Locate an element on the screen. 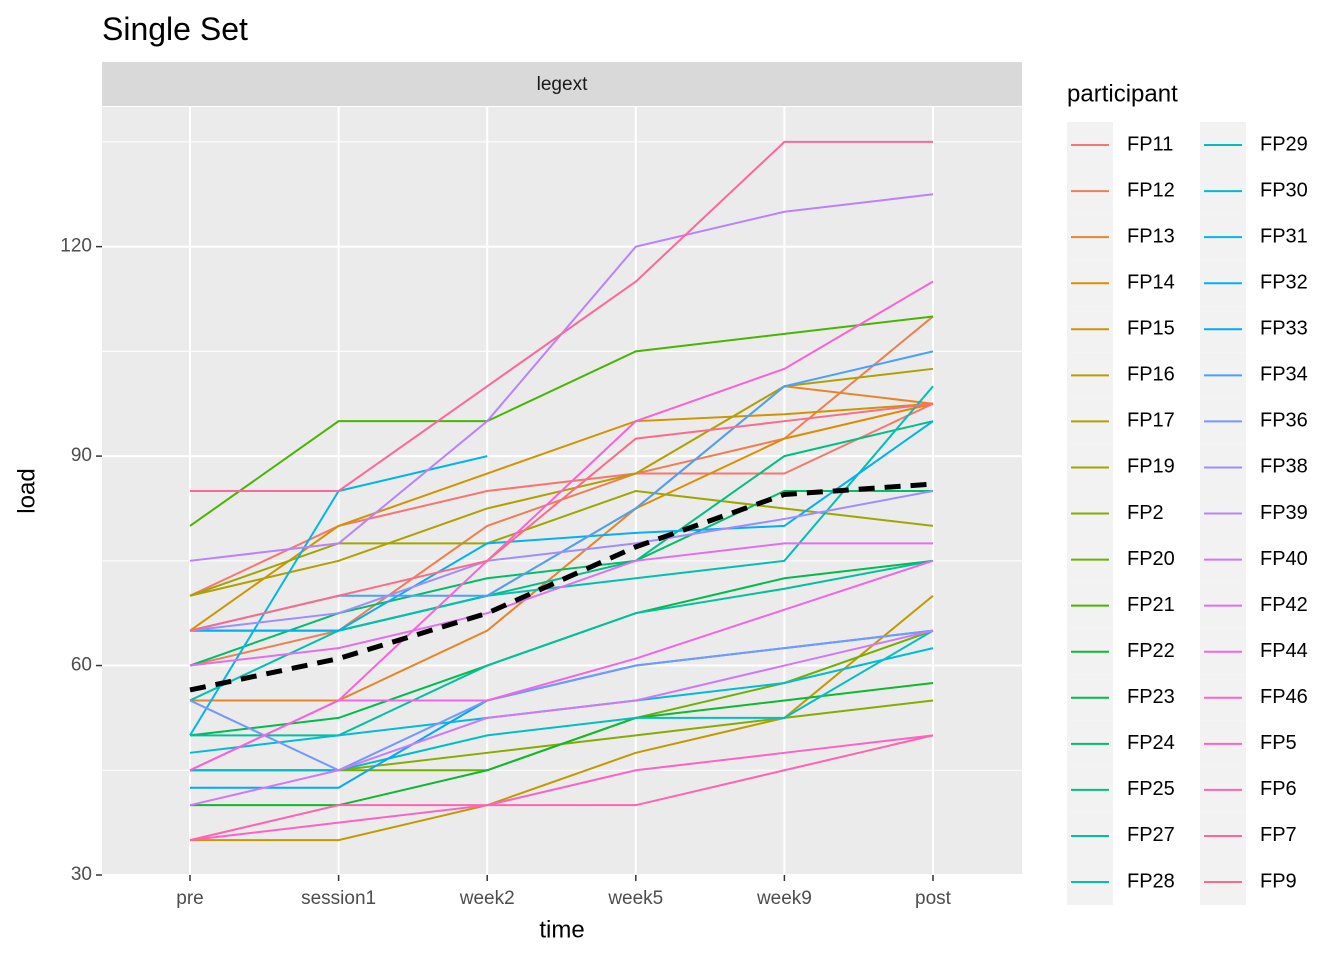 The image size is (1344, 960). legend-label: FP32 is located at coordinates (1284, 282).